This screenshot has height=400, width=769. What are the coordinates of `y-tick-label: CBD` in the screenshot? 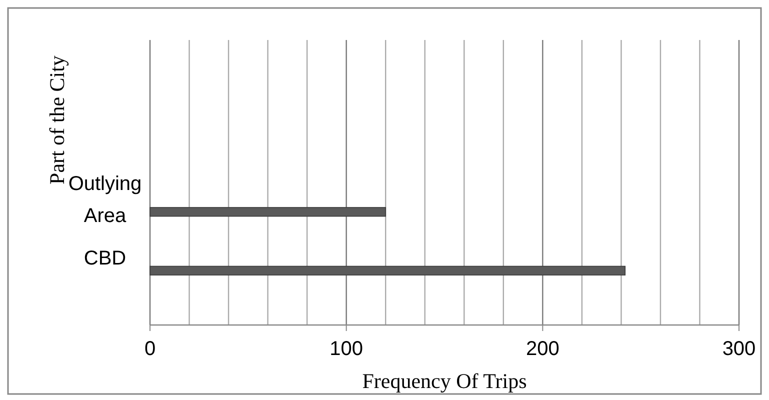 It's located at (105, 259).